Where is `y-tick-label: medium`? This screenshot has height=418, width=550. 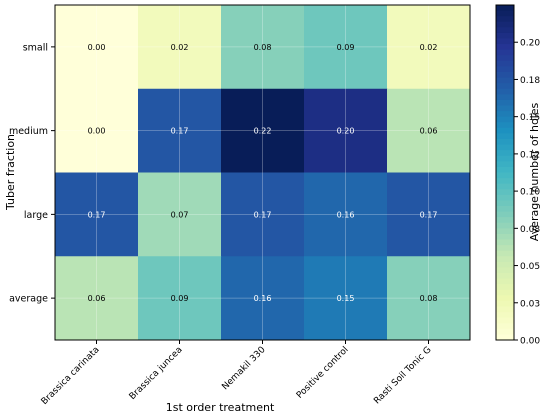
y-tick-label: medium is located at coordinates (28, 131).